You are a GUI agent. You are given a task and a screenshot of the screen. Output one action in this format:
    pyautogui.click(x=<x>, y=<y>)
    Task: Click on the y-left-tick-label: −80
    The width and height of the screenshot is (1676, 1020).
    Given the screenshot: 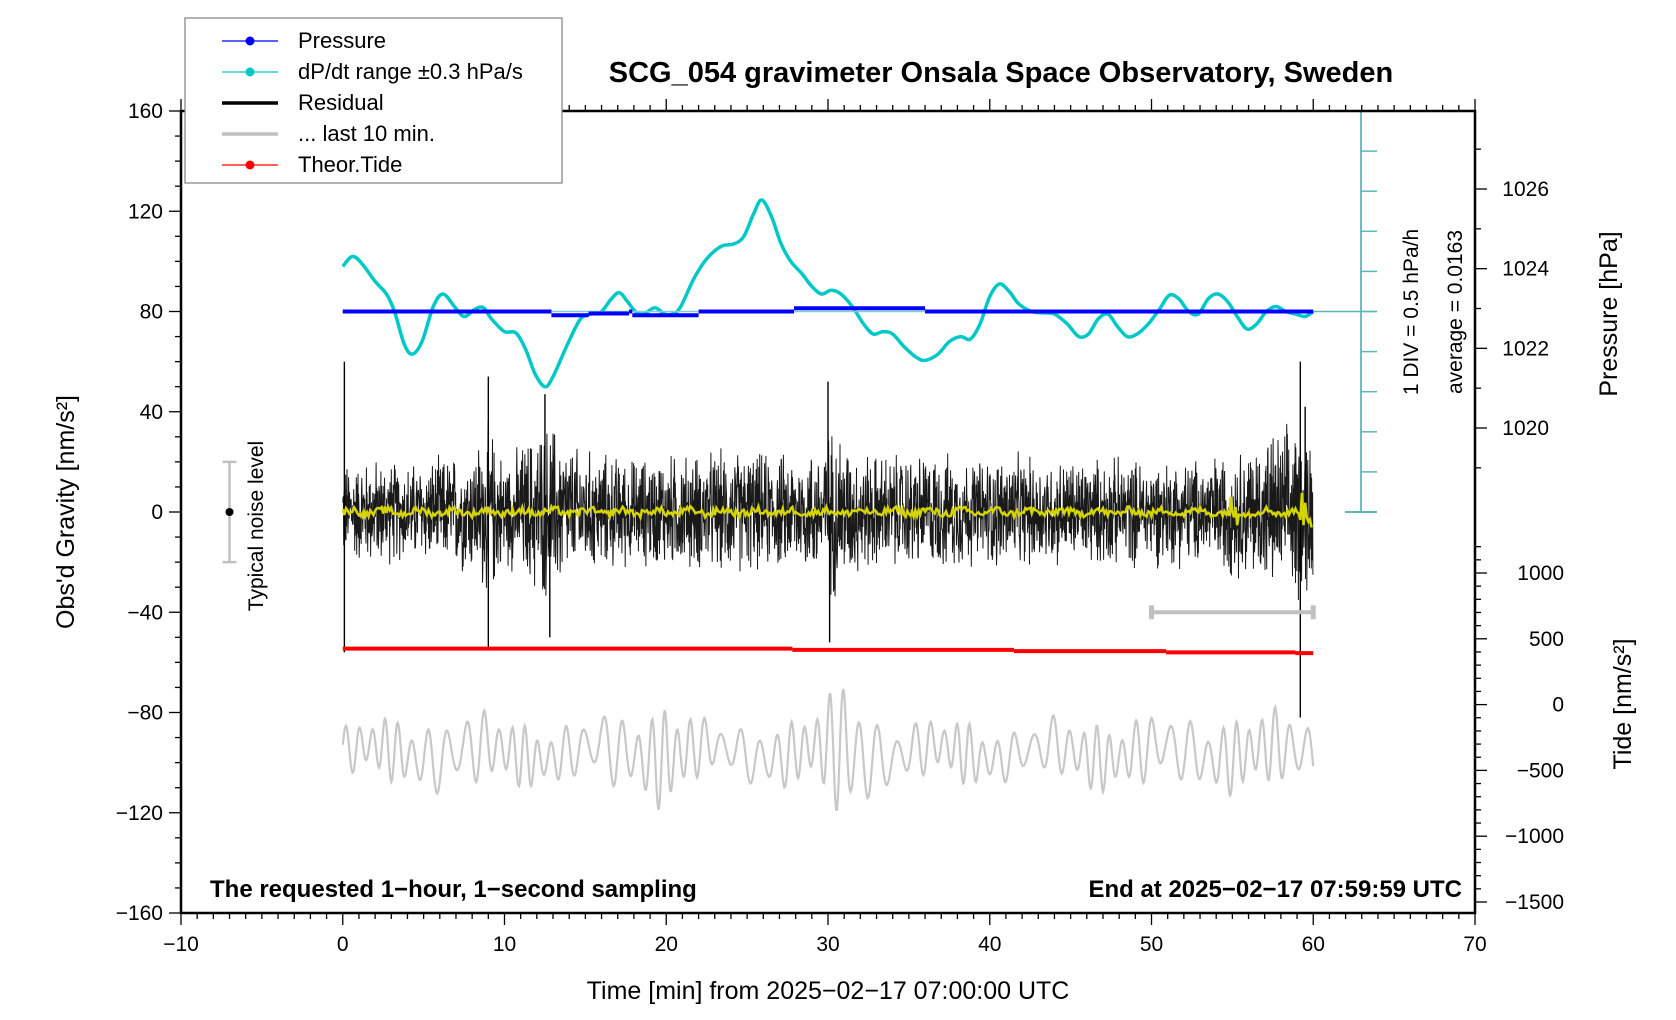 What is the action you would take?
    pyautogui.click(x=145, y=713)
    